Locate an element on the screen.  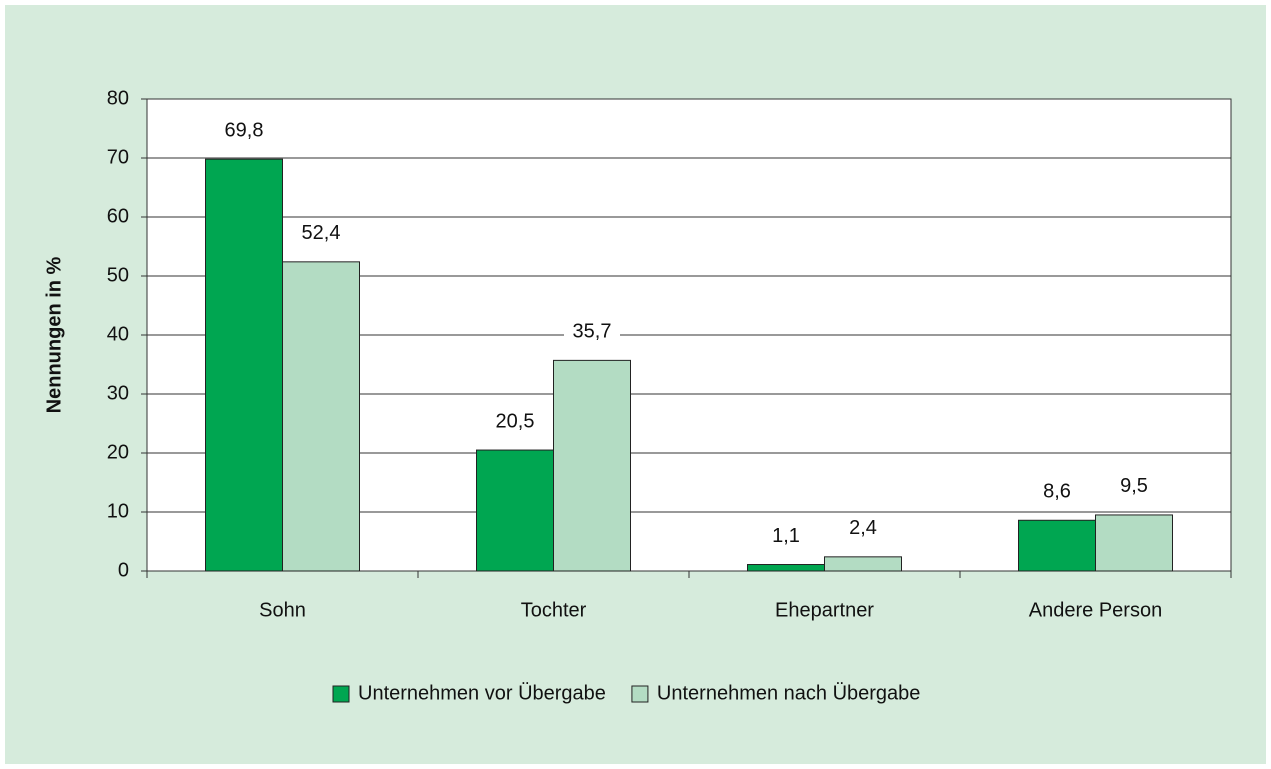
y-tick-label: 10 is located at coordinates (118, 511).